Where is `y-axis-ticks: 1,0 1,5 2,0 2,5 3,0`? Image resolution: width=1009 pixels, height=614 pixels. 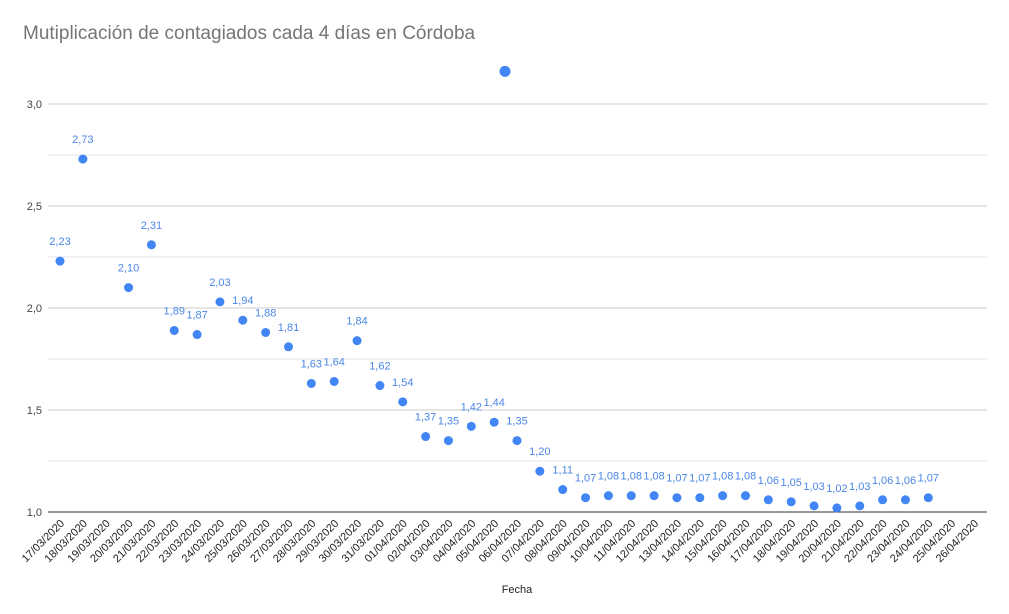 y-axis-ticks: 1,0 1,5 2,0 2,5 3,0 is located at coordinates (34, 309).